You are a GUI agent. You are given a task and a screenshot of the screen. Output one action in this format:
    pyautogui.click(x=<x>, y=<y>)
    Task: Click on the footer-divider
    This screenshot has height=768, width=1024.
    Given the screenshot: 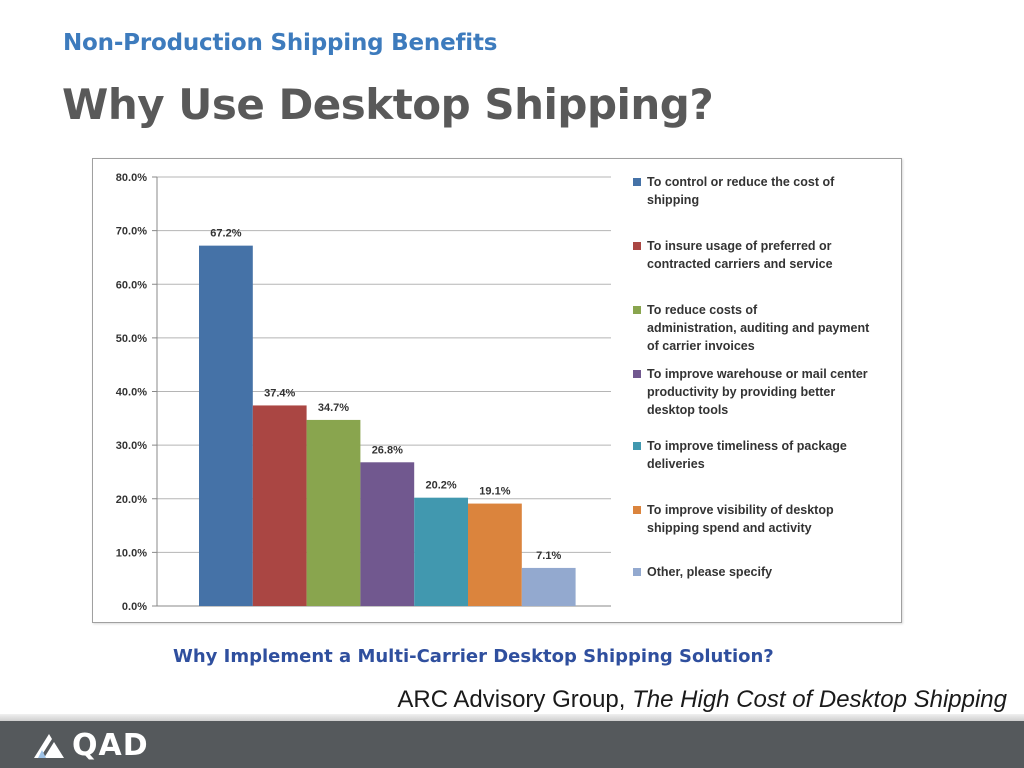 What is the action you would take?
    pyautogui.click(x=512, y=717)
    